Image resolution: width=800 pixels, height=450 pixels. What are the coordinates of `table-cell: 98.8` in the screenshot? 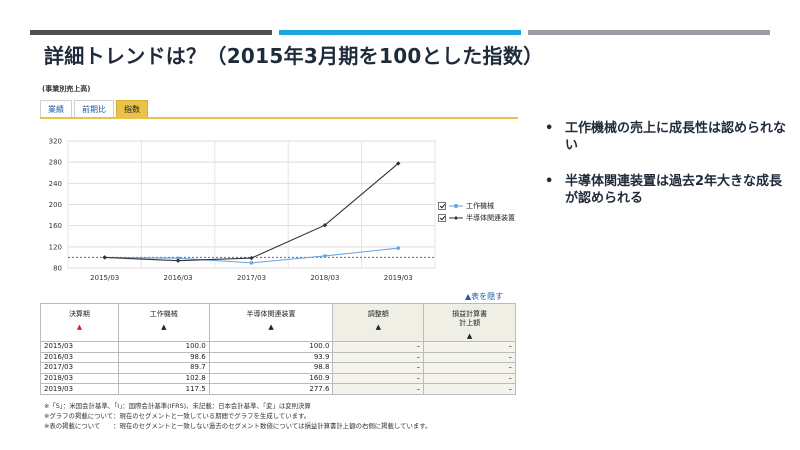 It's located at (271, 368).